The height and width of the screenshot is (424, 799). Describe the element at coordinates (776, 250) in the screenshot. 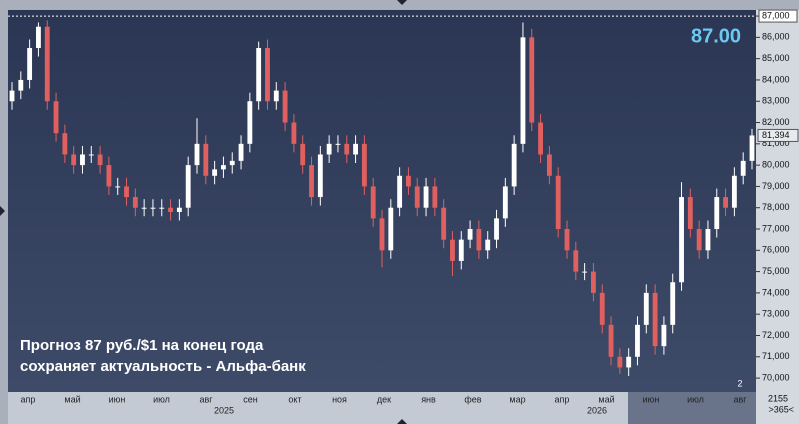

I see `y-tick-label: 76,000` at that location.